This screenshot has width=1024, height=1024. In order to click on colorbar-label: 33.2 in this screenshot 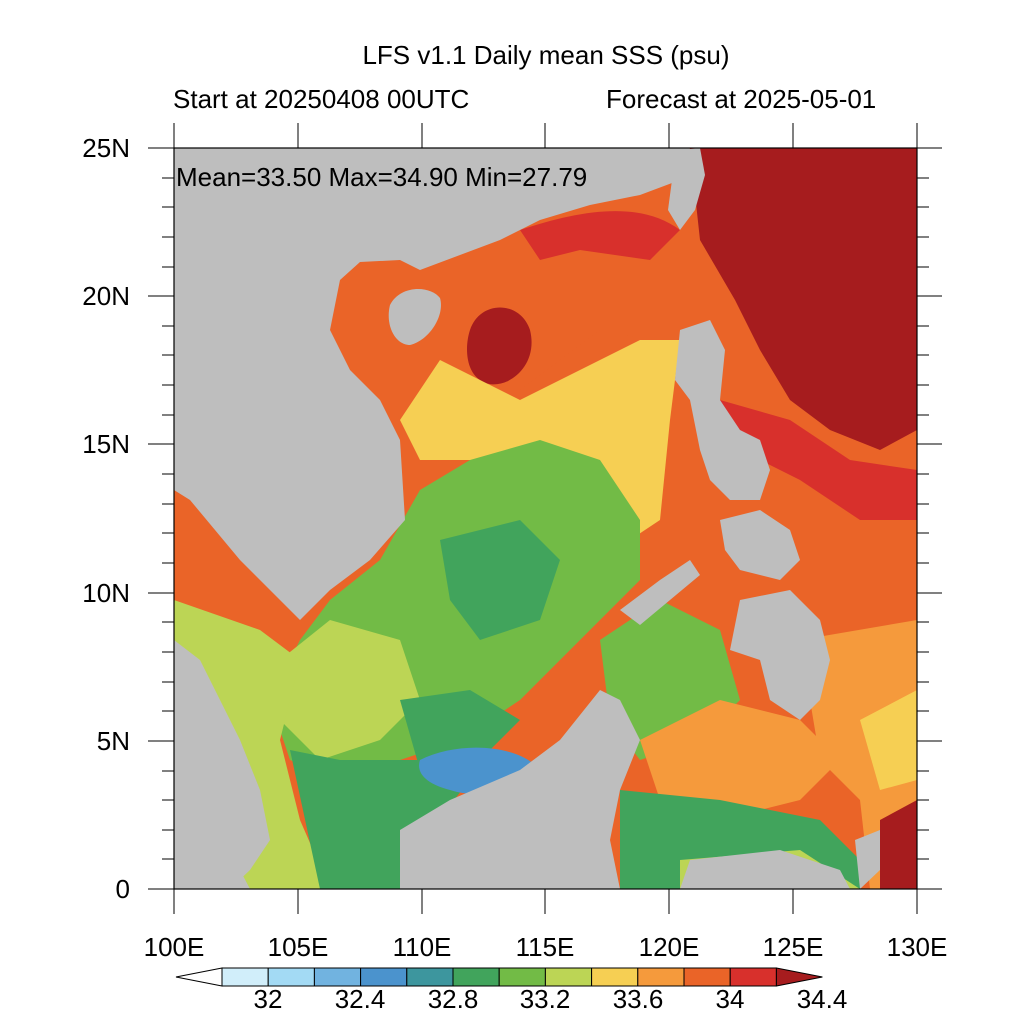, I will do `click(545, 999)`.